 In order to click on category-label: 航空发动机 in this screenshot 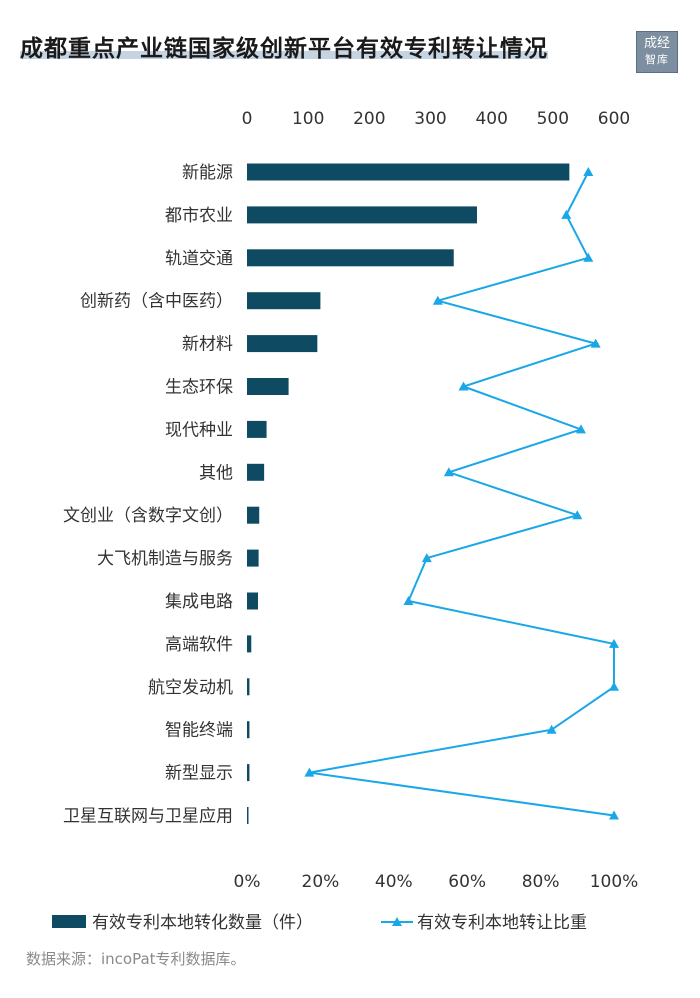, I will do `click(190, 688)`.